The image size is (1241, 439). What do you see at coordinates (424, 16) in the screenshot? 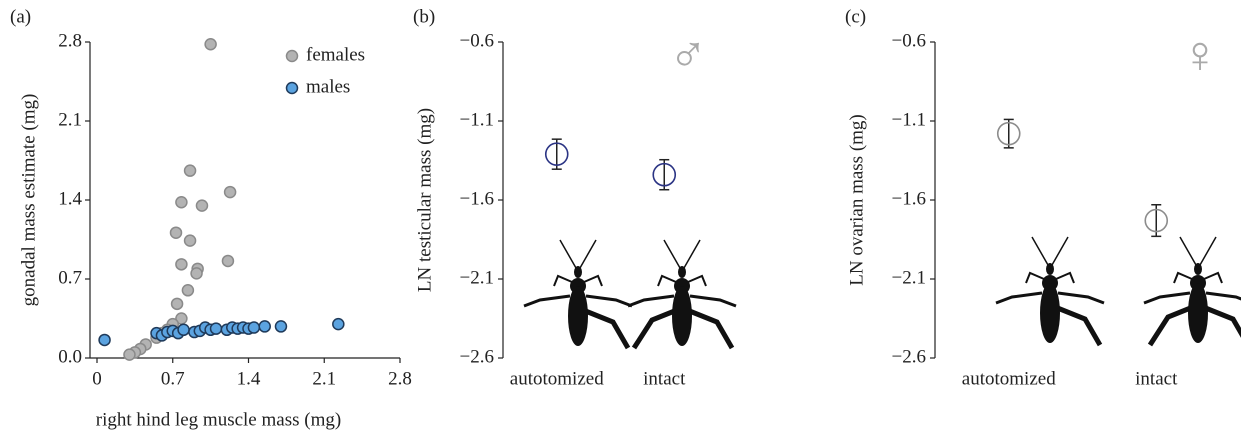
I see `panel-label: (b)` at bounding box center [424, 16].